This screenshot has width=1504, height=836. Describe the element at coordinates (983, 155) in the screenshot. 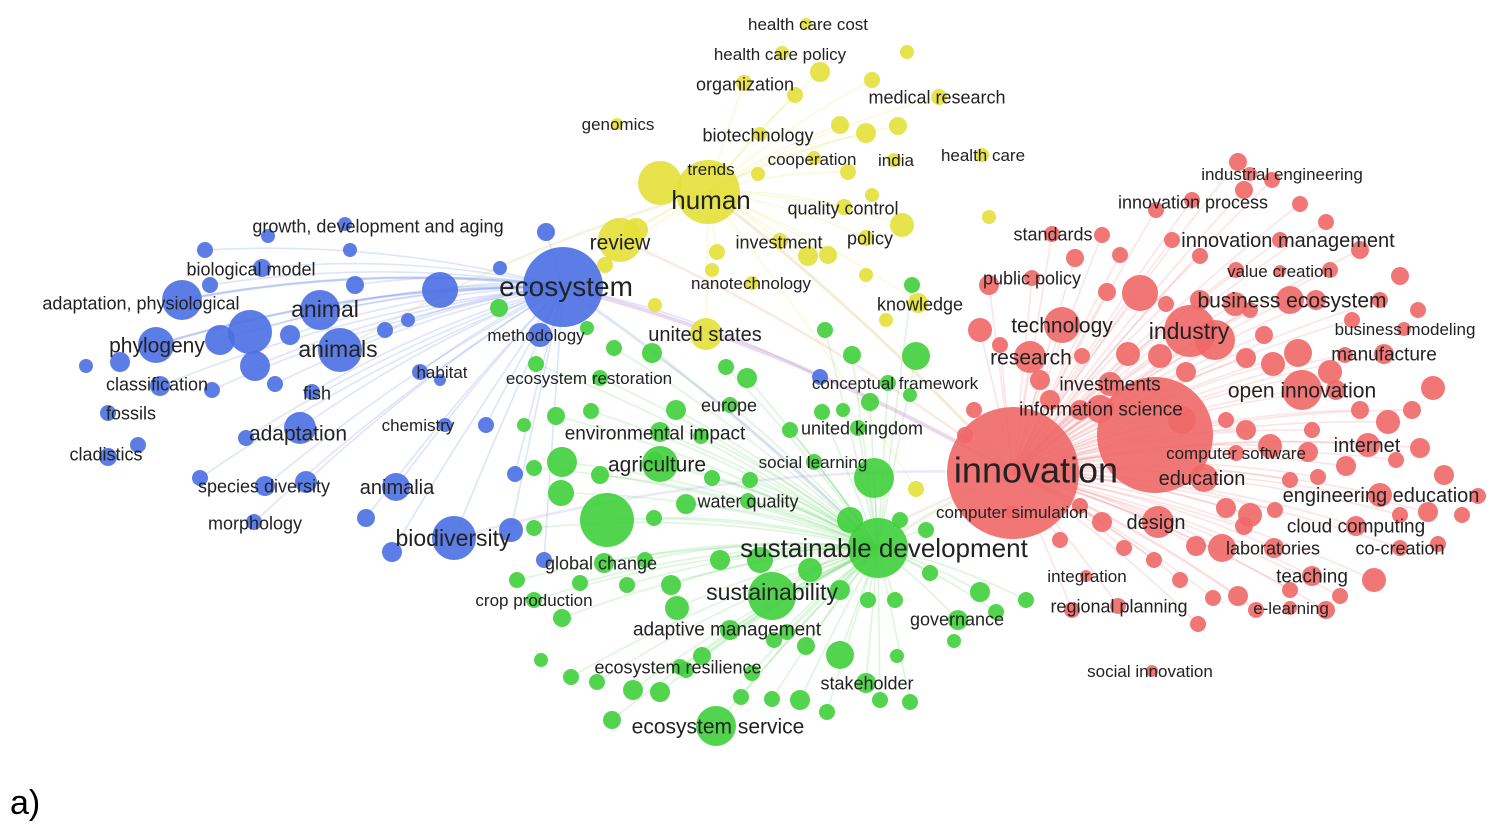

I see `yellow-keyword-label: health care` at that location.